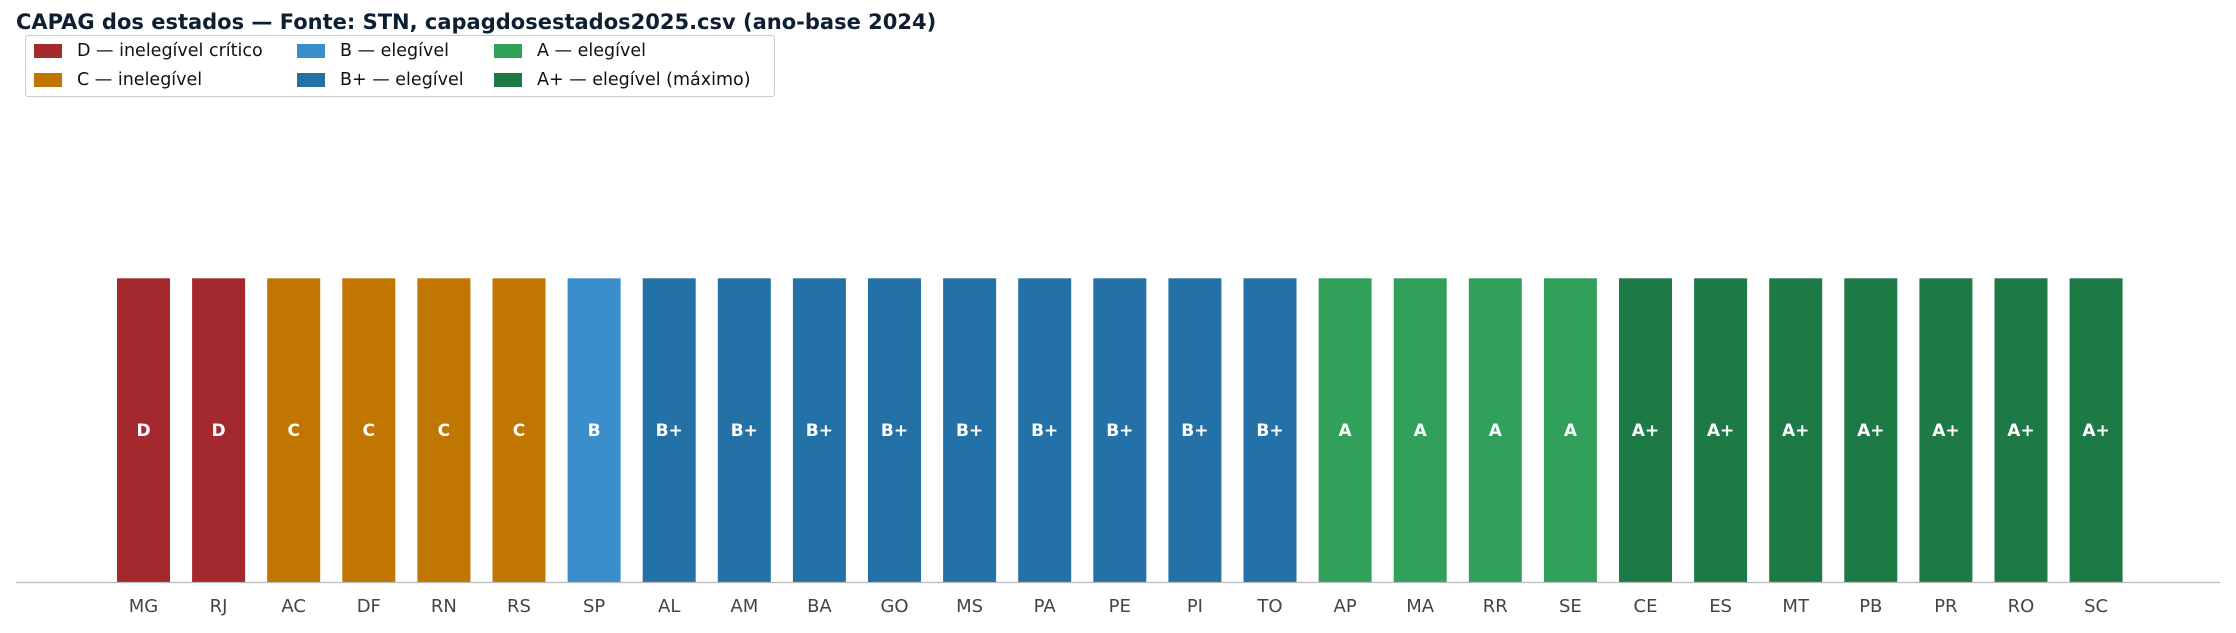 Image resolution: width=2236 pixels, height=633 pixels. I want to click on x-tick-label: DF, so click(369, 606).